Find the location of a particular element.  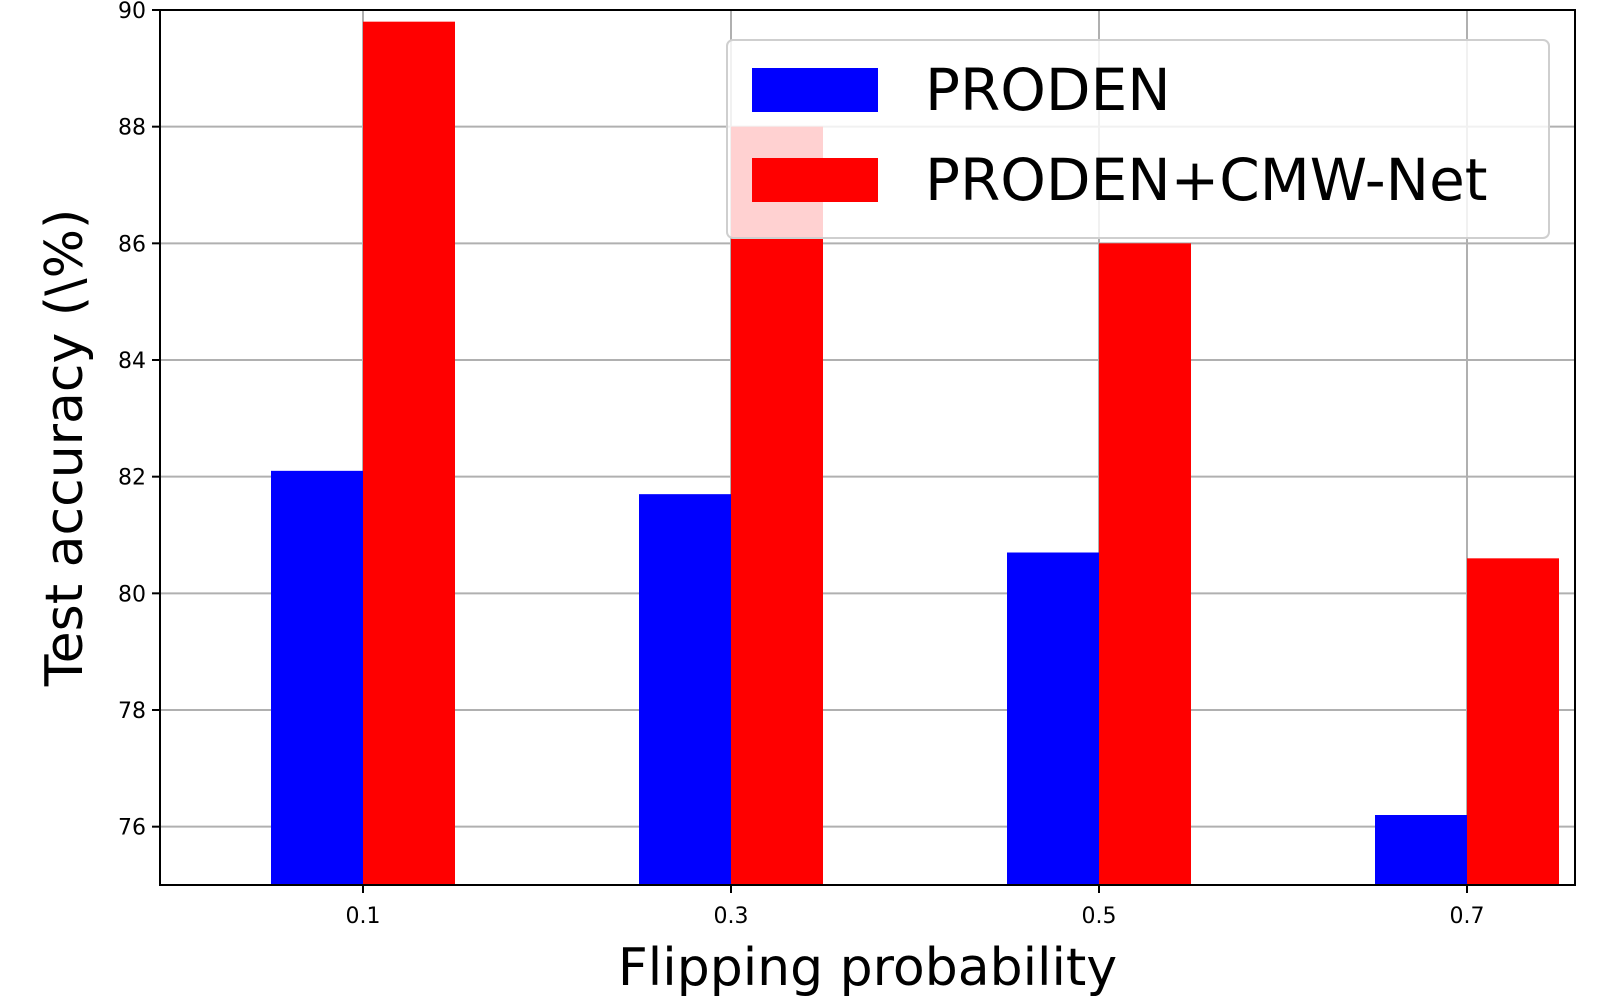

x-tick-label: 0.1 is located at coordinates (363, 916).